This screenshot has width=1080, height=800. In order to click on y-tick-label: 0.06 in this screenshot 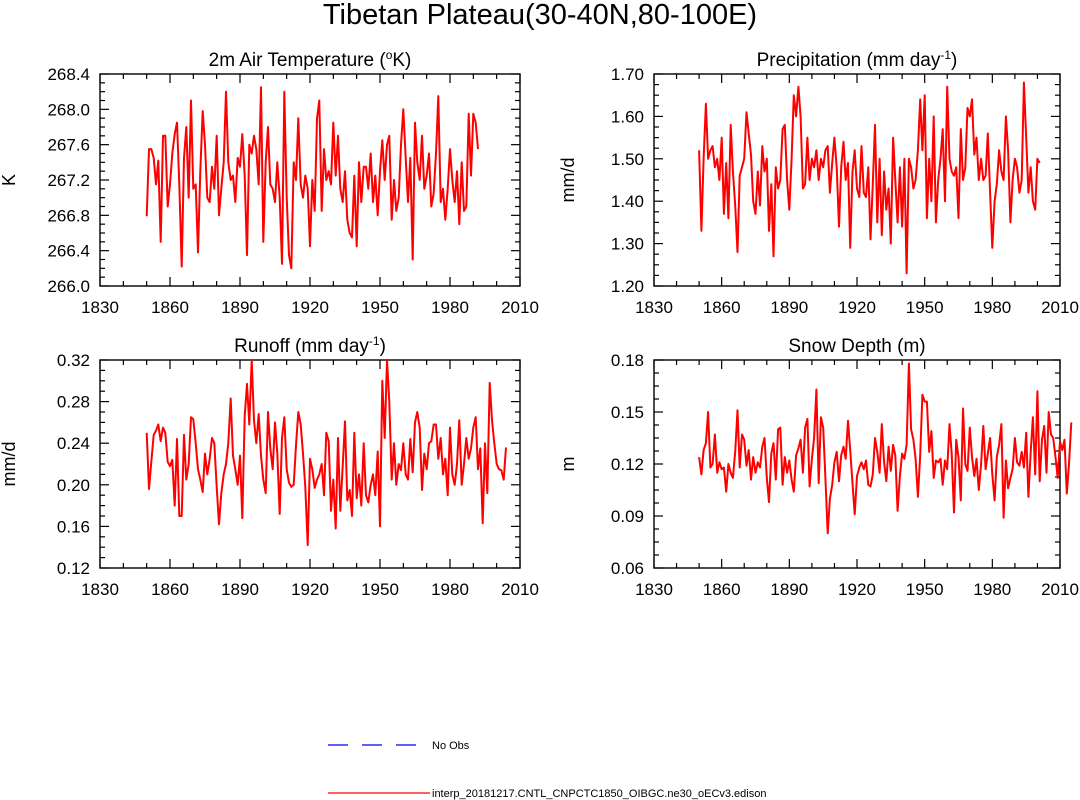, I will do `click(627, 568)`.